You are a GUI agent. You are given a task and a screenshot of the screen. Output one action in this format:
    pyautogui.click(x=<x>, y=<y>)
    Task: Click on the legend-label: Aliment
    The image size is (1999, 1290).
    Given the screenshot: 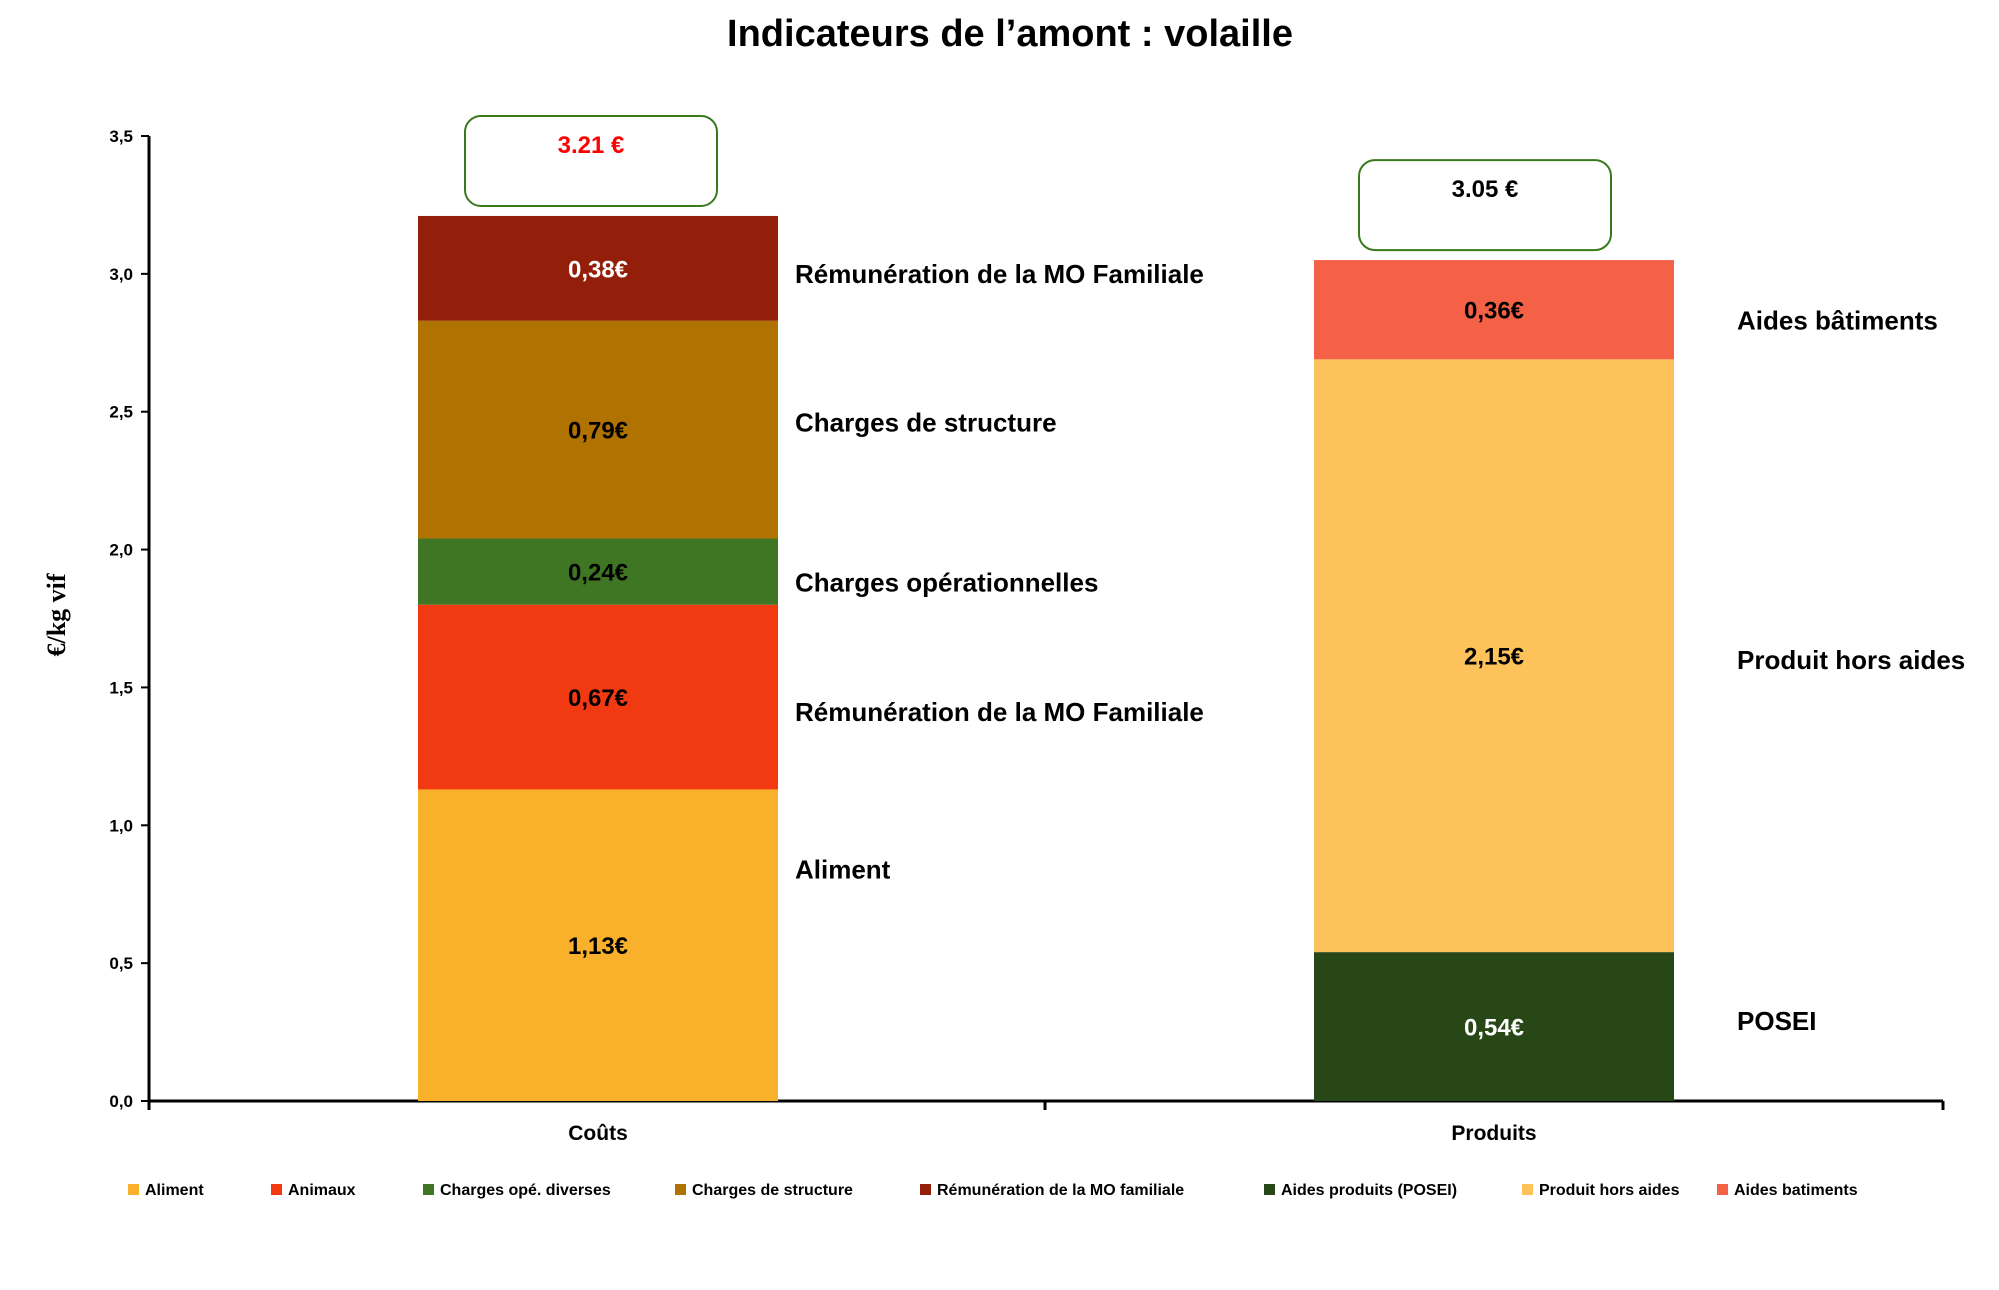 What is the action you would take?
    pyautogui.click(x=174, y=1190)
    